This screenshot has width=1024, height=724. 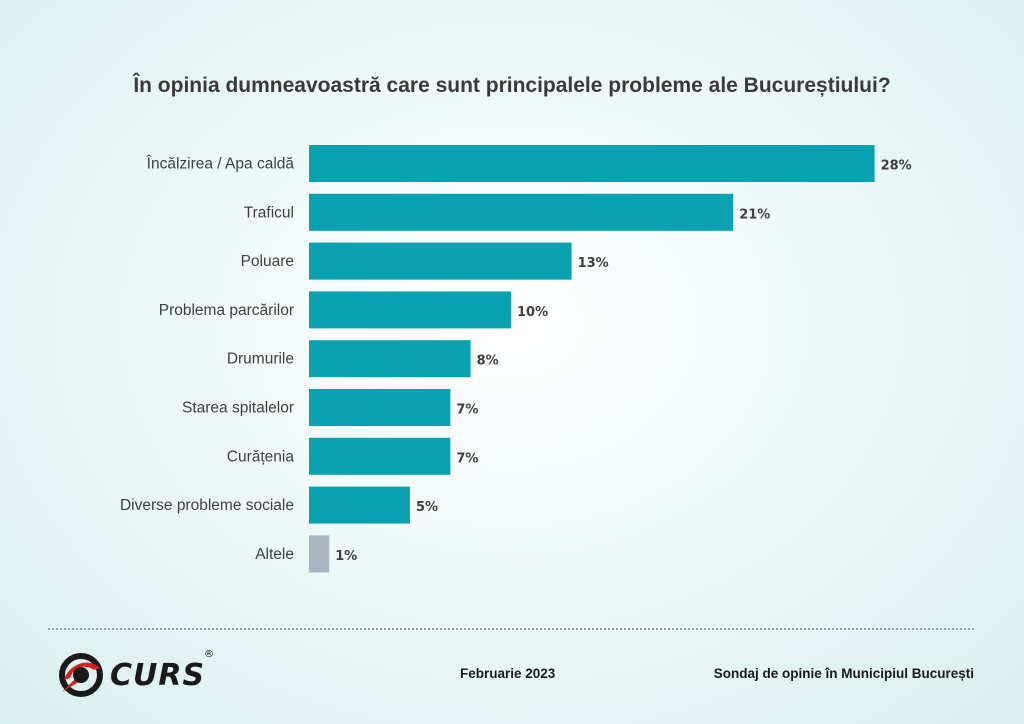 I want to click on value-label: 5%, so click(x=427, y=507).